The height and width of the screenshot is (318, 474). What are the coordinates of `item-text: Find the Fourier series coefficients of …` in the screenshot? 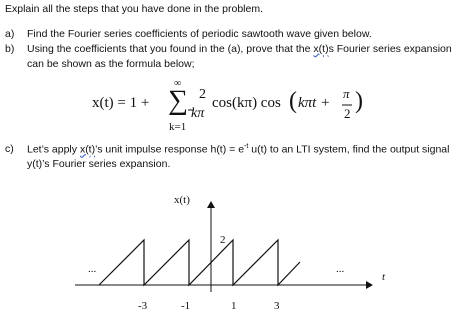 It's located at (199, 34).